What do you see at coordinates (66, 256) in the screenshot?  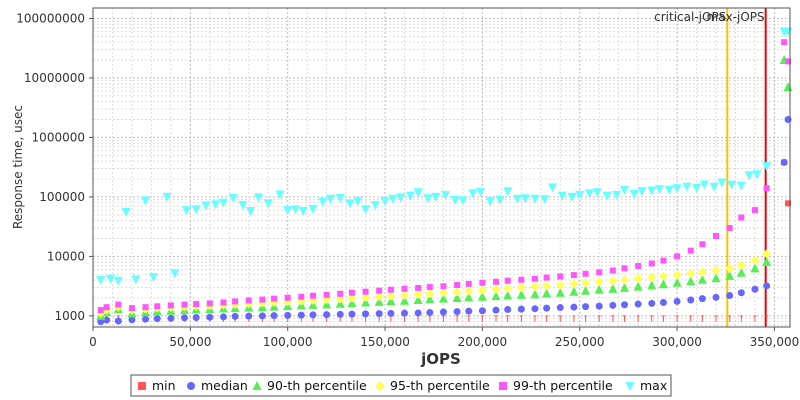 I see `y-tick-label: 10000` at bounding box center [66, 256].